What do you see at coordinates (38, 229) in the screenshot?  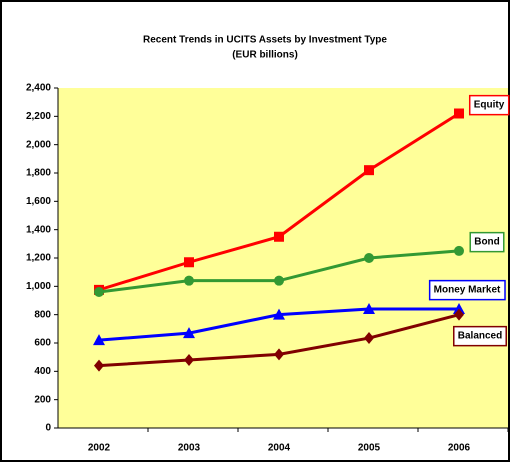 I see `y-tick-label: 1,400` at bounding box center [38, 229].